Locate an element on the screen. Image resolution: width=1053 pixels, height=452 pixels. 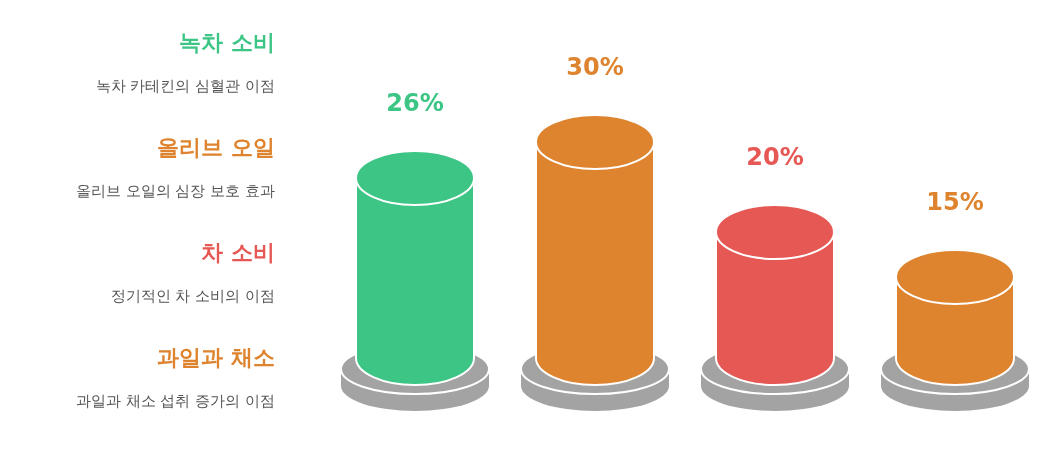
text: 녹차 소비 is located at coordinates (227, 42).